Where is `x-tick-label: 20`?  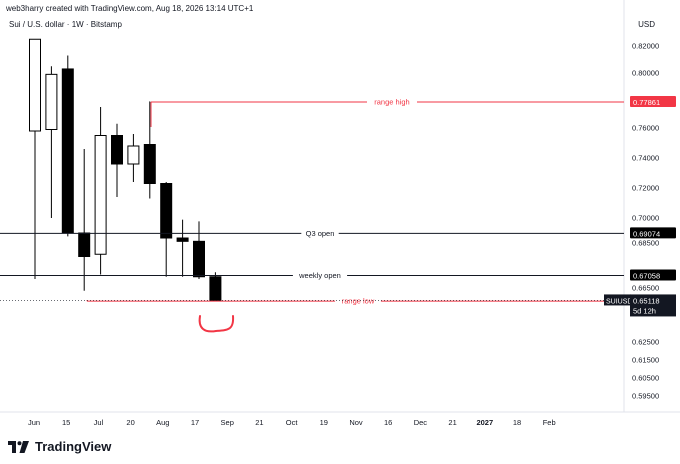 x-tick-label: 20 is located at coordinates (130, 422).